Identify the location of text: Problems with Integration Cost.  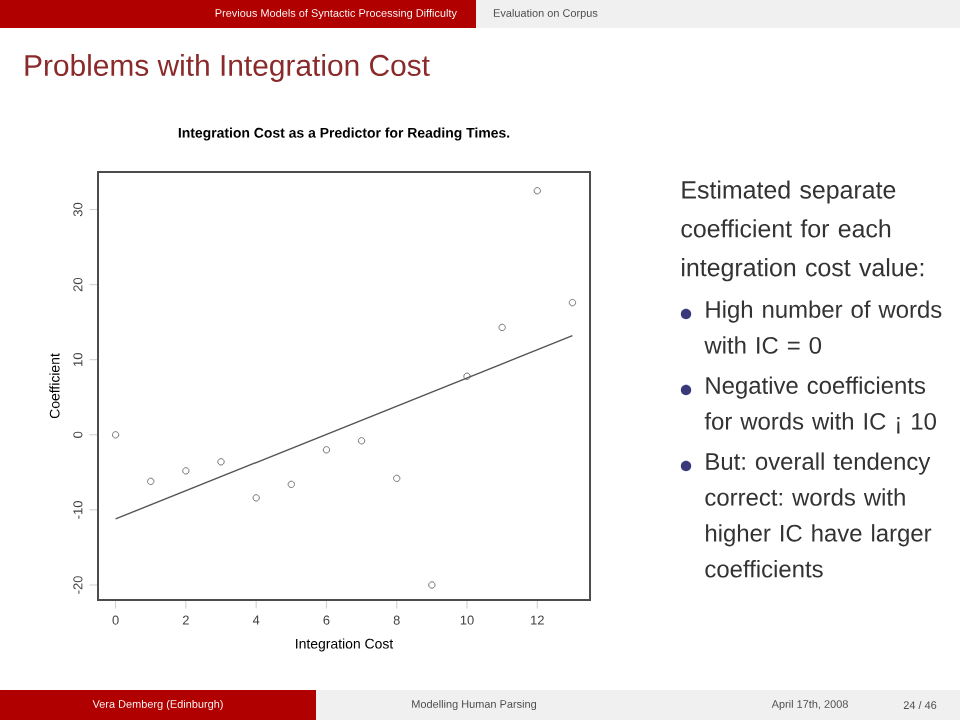
(227, 68).